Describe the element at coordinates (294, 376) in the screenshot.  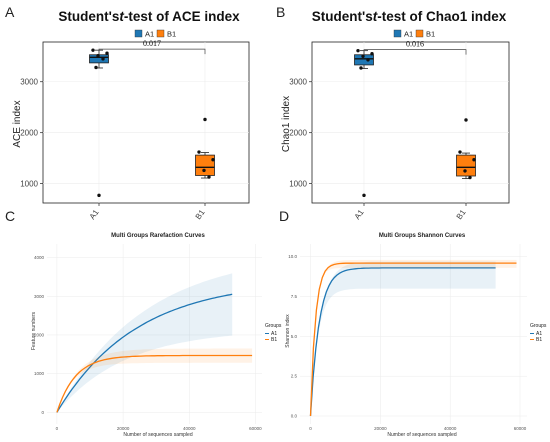
I see `y-tick-label: 2.5` at that location.